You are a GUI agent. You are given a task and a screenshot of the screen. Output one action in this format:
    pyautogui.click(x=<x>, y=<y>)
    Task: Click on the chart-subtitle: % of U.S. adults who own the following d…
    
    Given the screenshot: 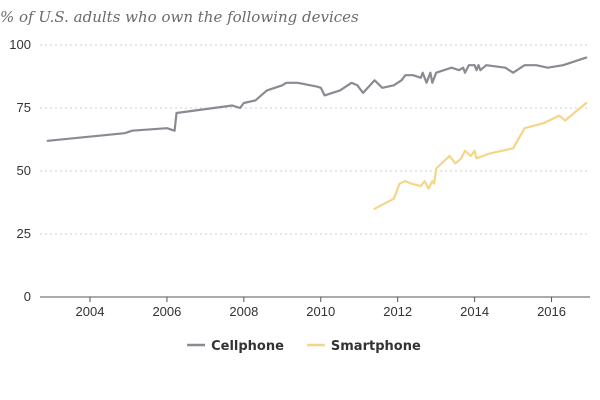 What is the action you would take?
    pyautogui.click(x=179, y=17)
    